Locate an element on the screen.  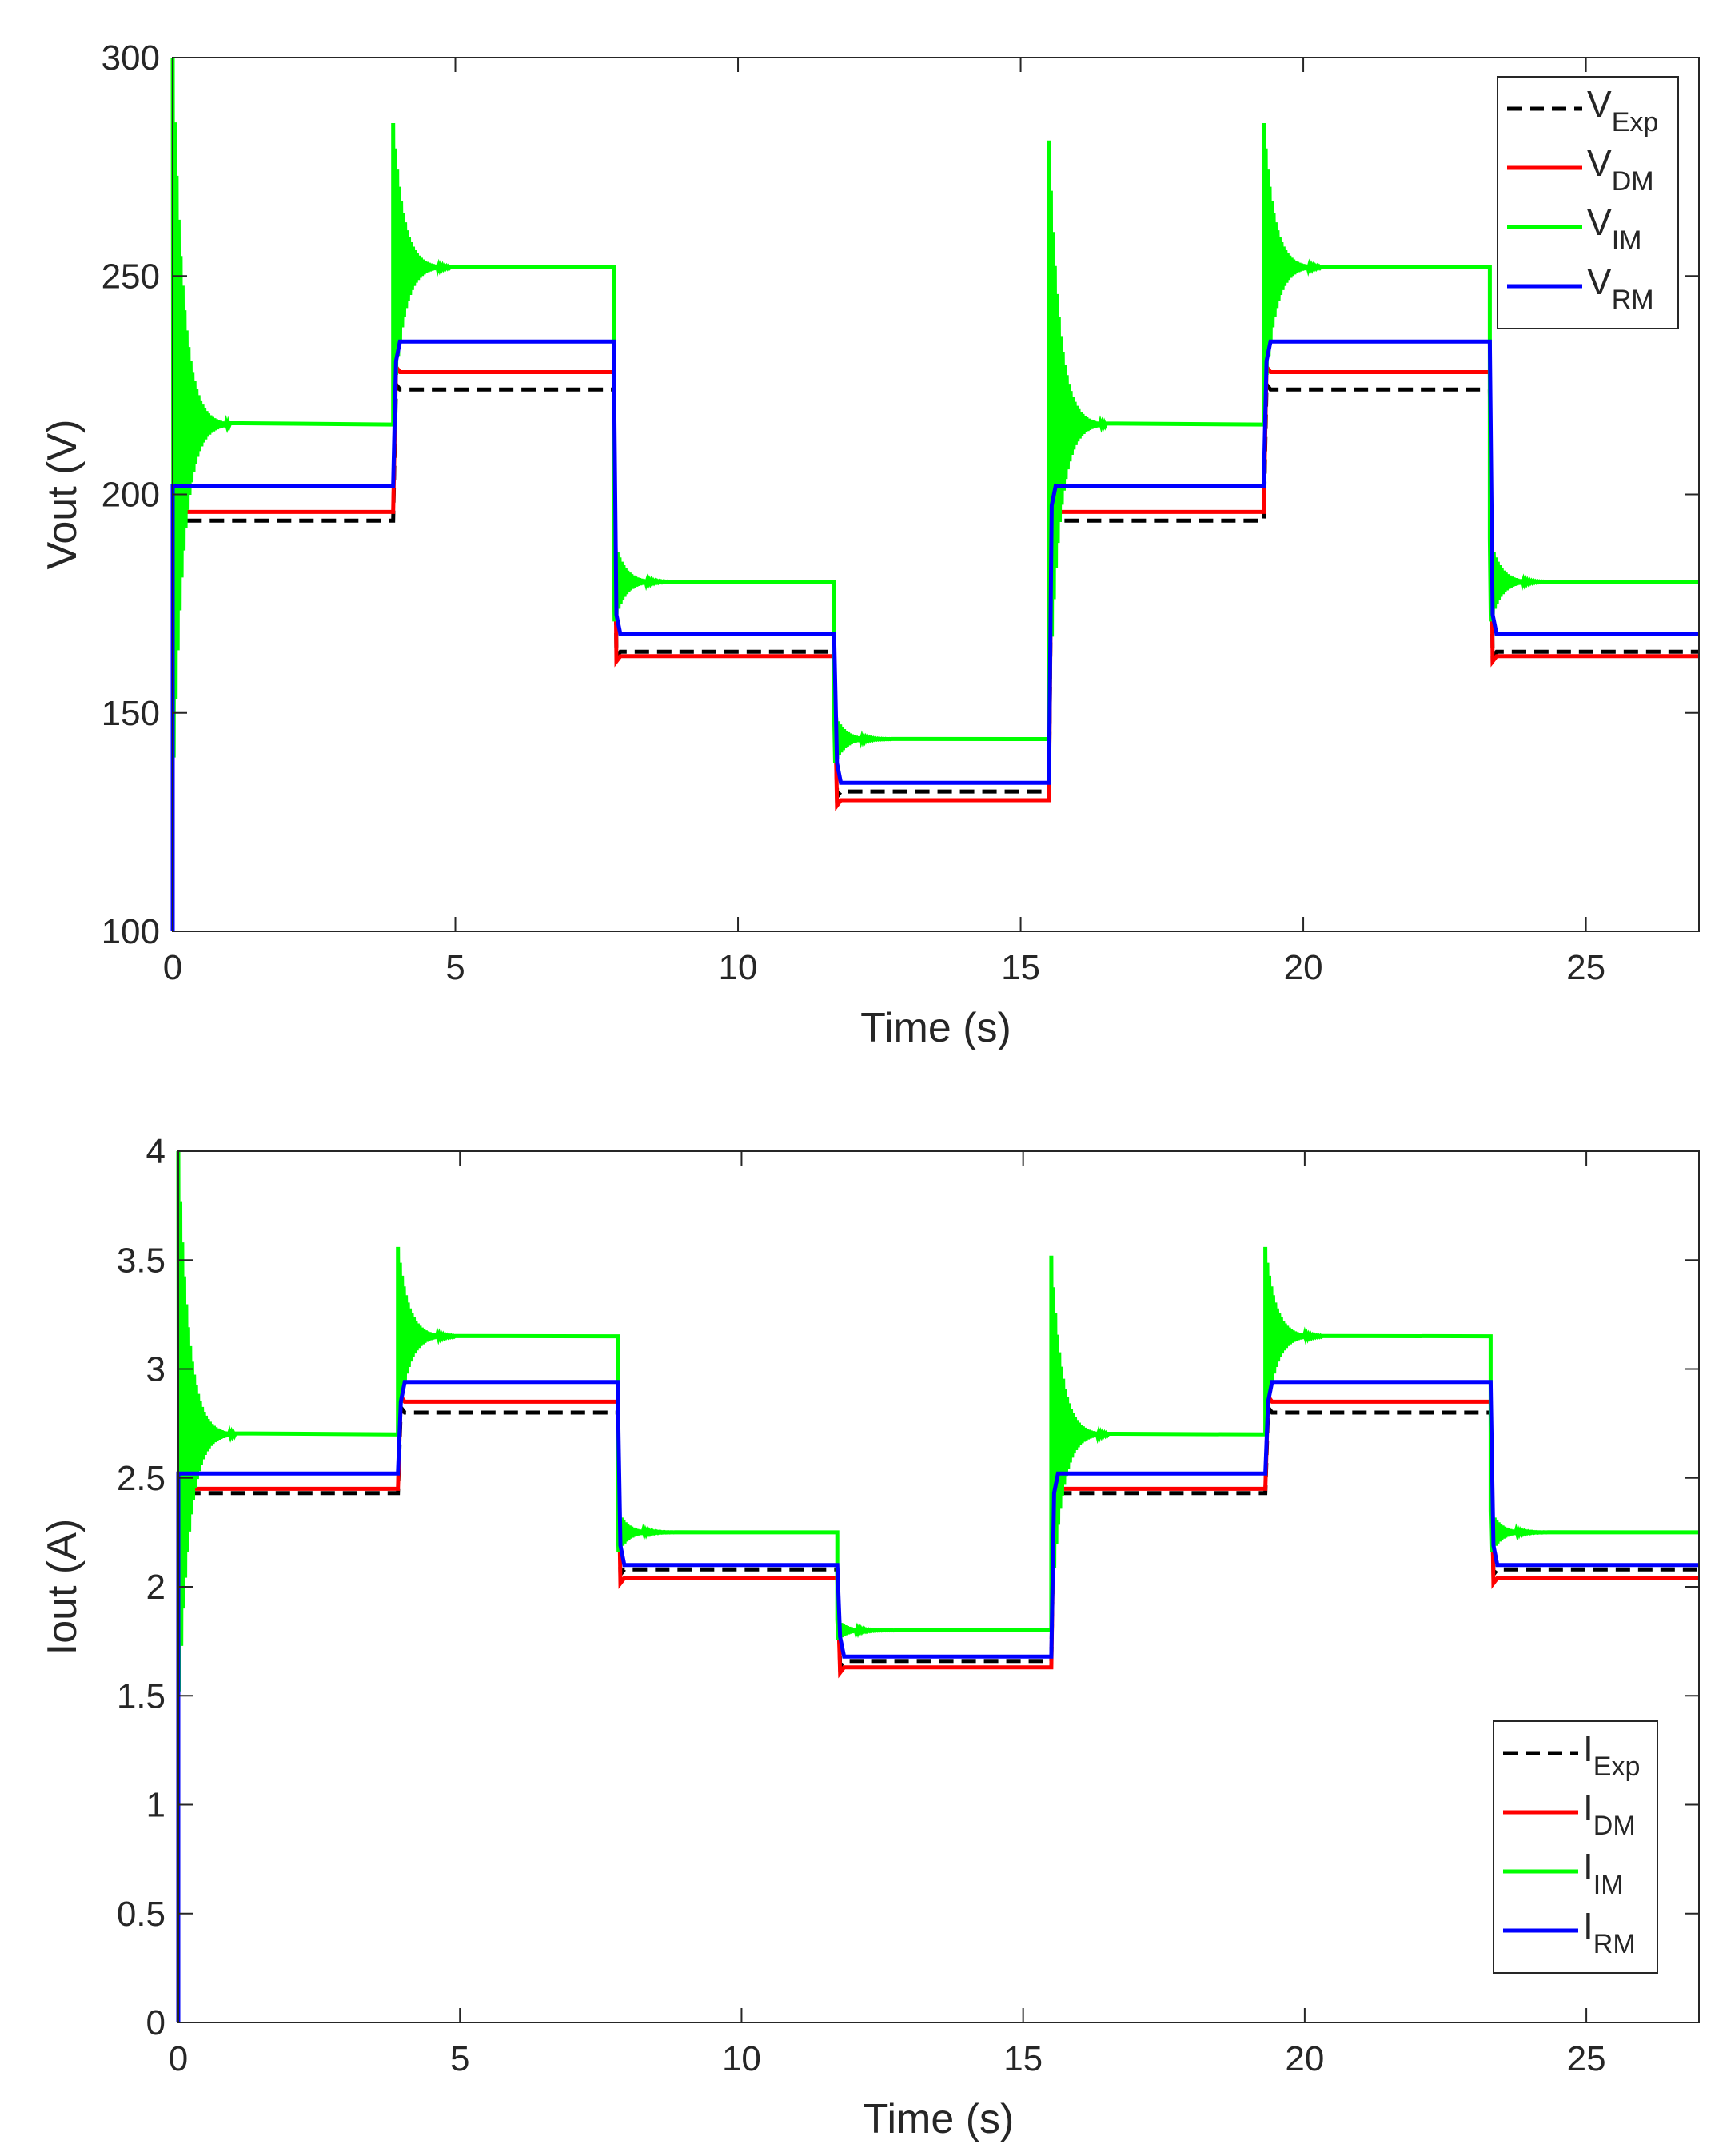
legend-entry-dm: IDM is located at coordinates (1610, 1814).